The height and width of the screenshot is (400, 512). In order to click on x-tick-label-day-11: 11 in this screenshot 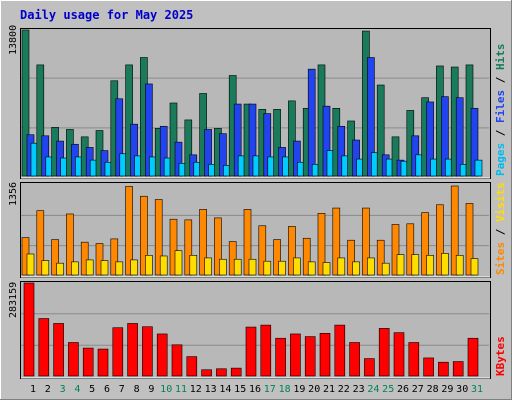, I will do `click(181, 389)`.